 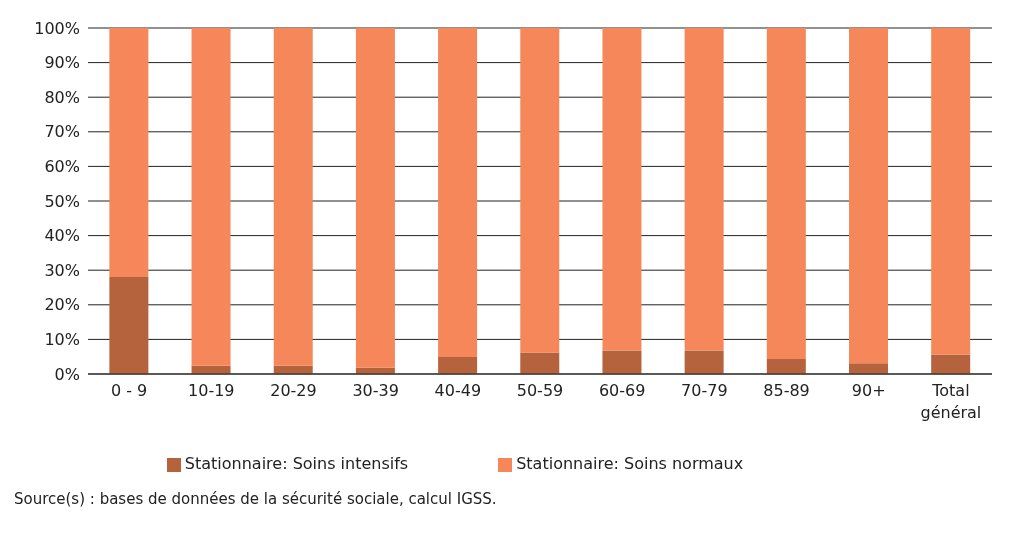 What do you see at coordinates (129, 390) in the screenshot?
I see `x-tick-label: 0 - 9` at bounding box center [129, 390].